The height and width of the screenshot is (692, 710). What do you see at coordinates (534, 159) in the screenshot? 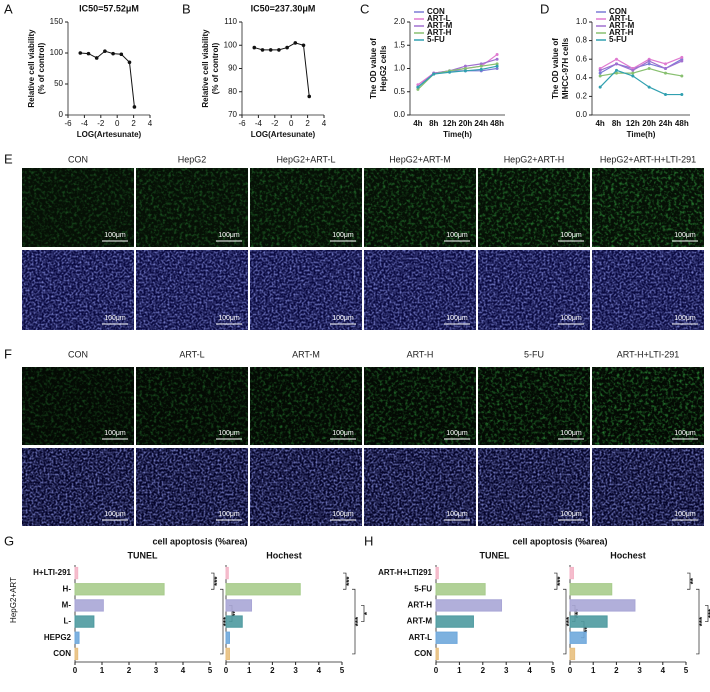
I see `column-label: HepG2+ART-H` at bounding box center [534, 159].